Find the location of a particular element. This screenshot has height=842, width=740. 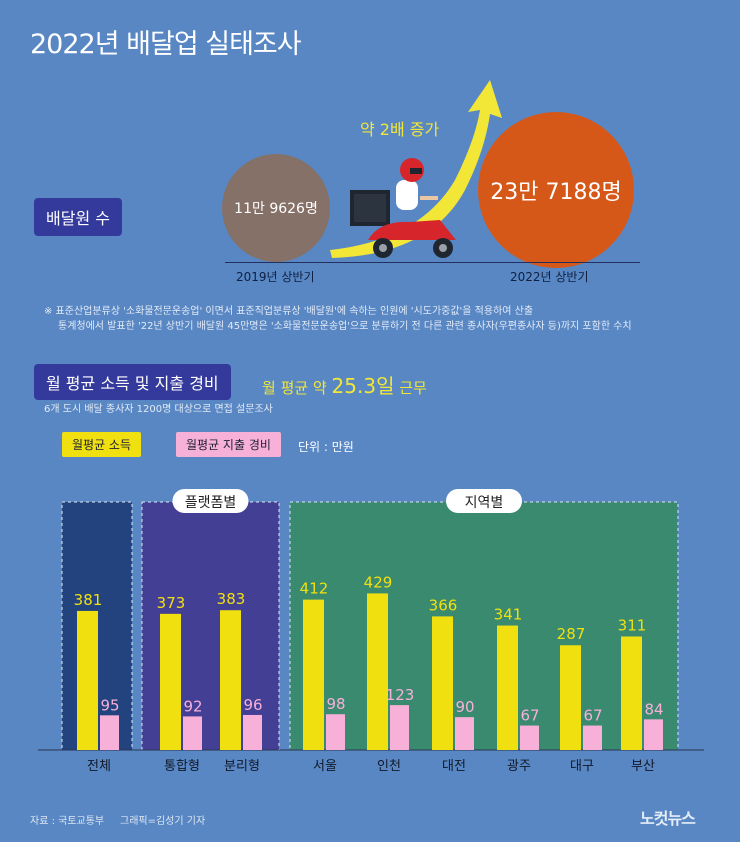

unit-label: 단위 : 만원 is located at coordinates (326, 447).